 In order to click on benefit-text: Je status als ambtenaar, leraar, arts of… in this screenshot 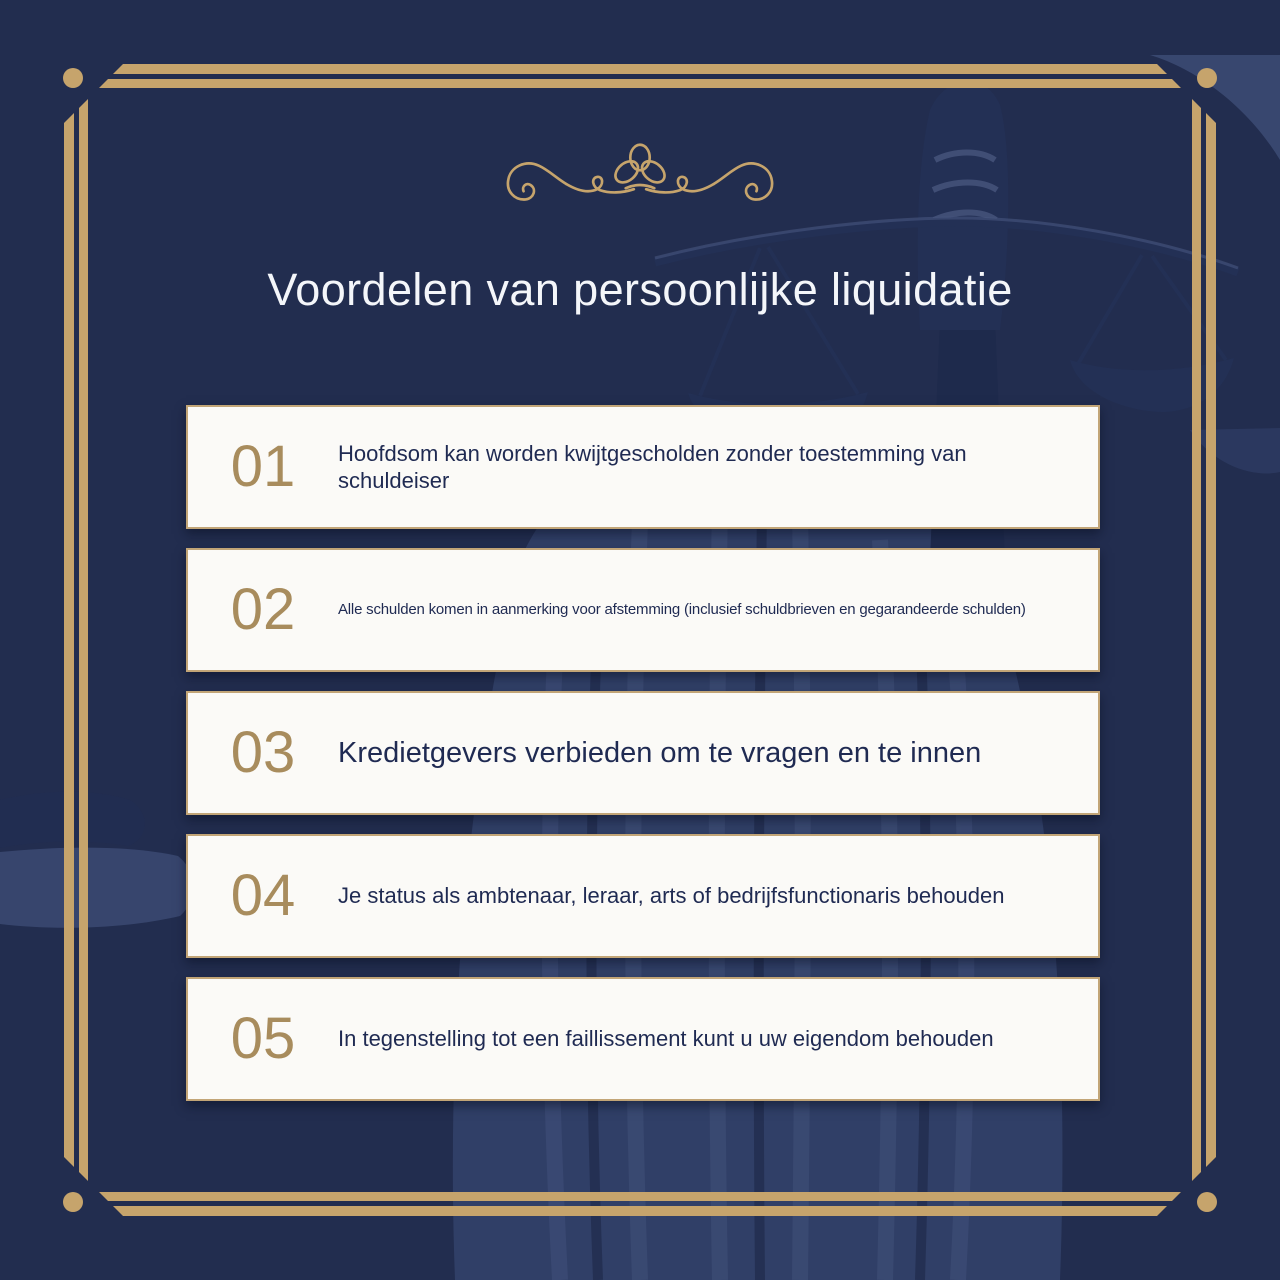, I will do `click(671, 896)`.